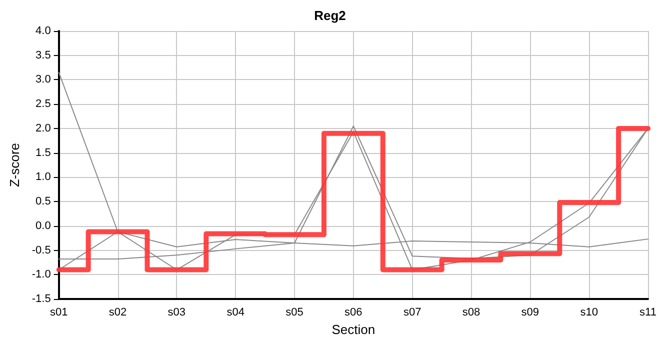  Describe the element at coordinates (43, 104) in the screenshot. I see `y-tick-label: 2.5` at that location.